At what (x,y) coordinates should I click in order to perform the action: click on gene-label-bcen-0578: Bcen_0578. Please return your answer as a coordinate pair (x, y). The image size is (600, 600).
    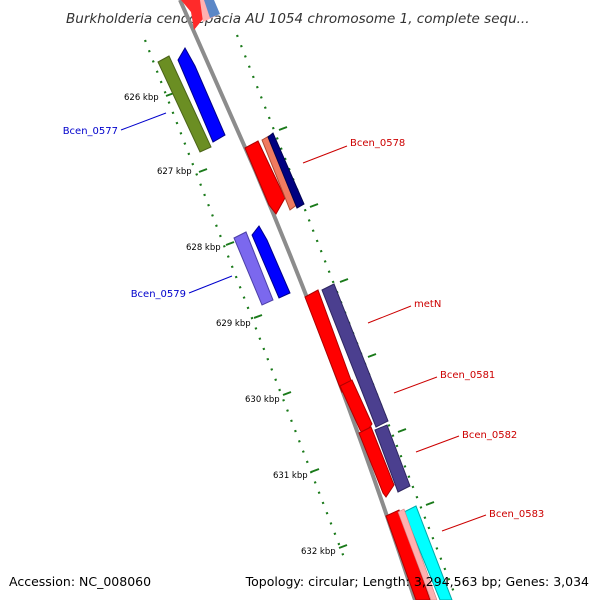
    Looking at the image, I should click on (377, 143).